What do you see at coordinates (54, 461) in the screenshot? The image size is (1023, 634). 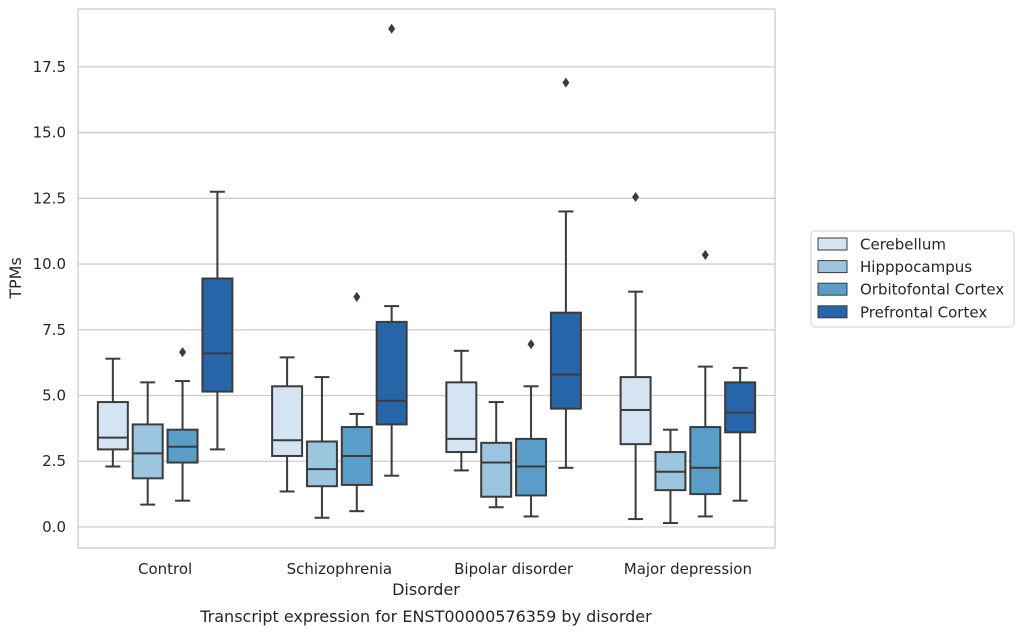 I see `y-tick-label: 2.5` at bounding box center [54, 461].